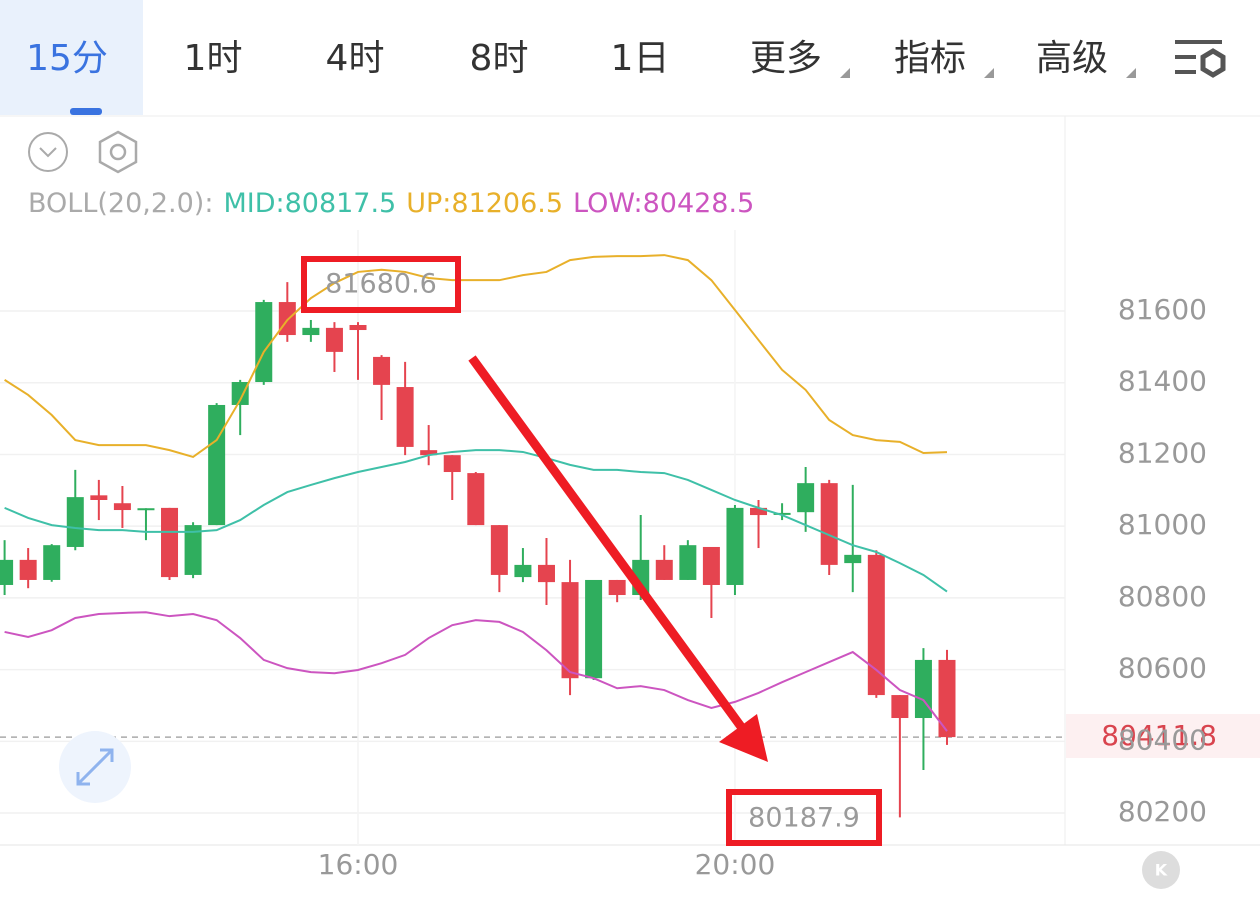 The height and width of the screenshot is (897, 1260). I want to click on settings-hex-icon, so click(118, 152).